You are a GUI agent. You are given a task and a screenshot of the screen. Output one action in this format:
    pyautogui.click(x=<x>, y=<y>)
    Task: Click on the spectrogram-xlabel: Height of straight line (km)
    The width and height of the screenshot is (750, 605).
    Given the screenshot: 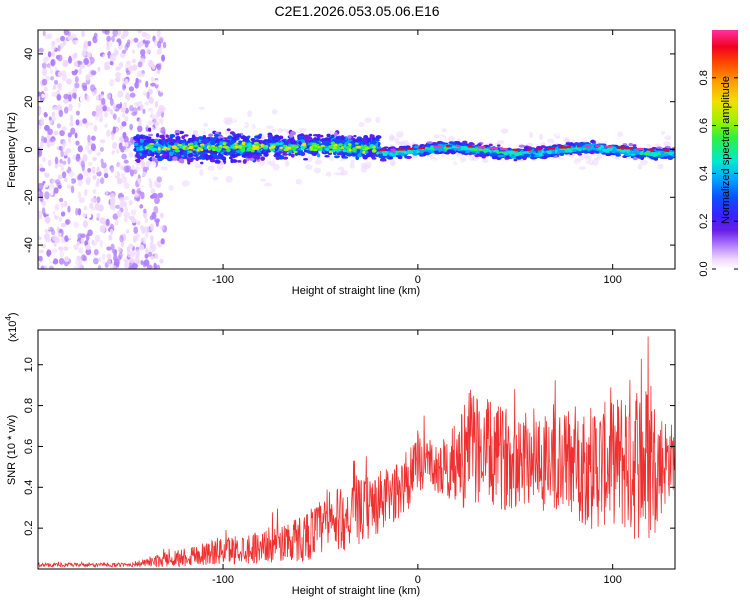 What is the action you would take?
    pyautogui.click(x=356, y=291)
    